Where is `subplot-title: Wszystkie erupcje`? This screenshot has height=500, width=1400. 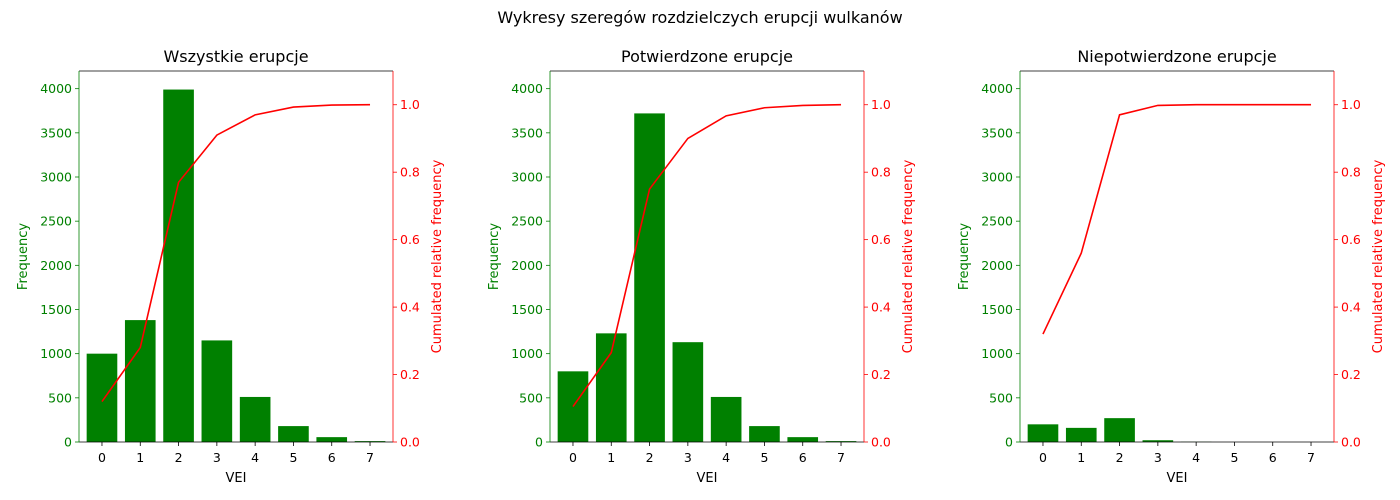
subplot-title: Wszystkie erupcje is located at coordinates (235, 56).